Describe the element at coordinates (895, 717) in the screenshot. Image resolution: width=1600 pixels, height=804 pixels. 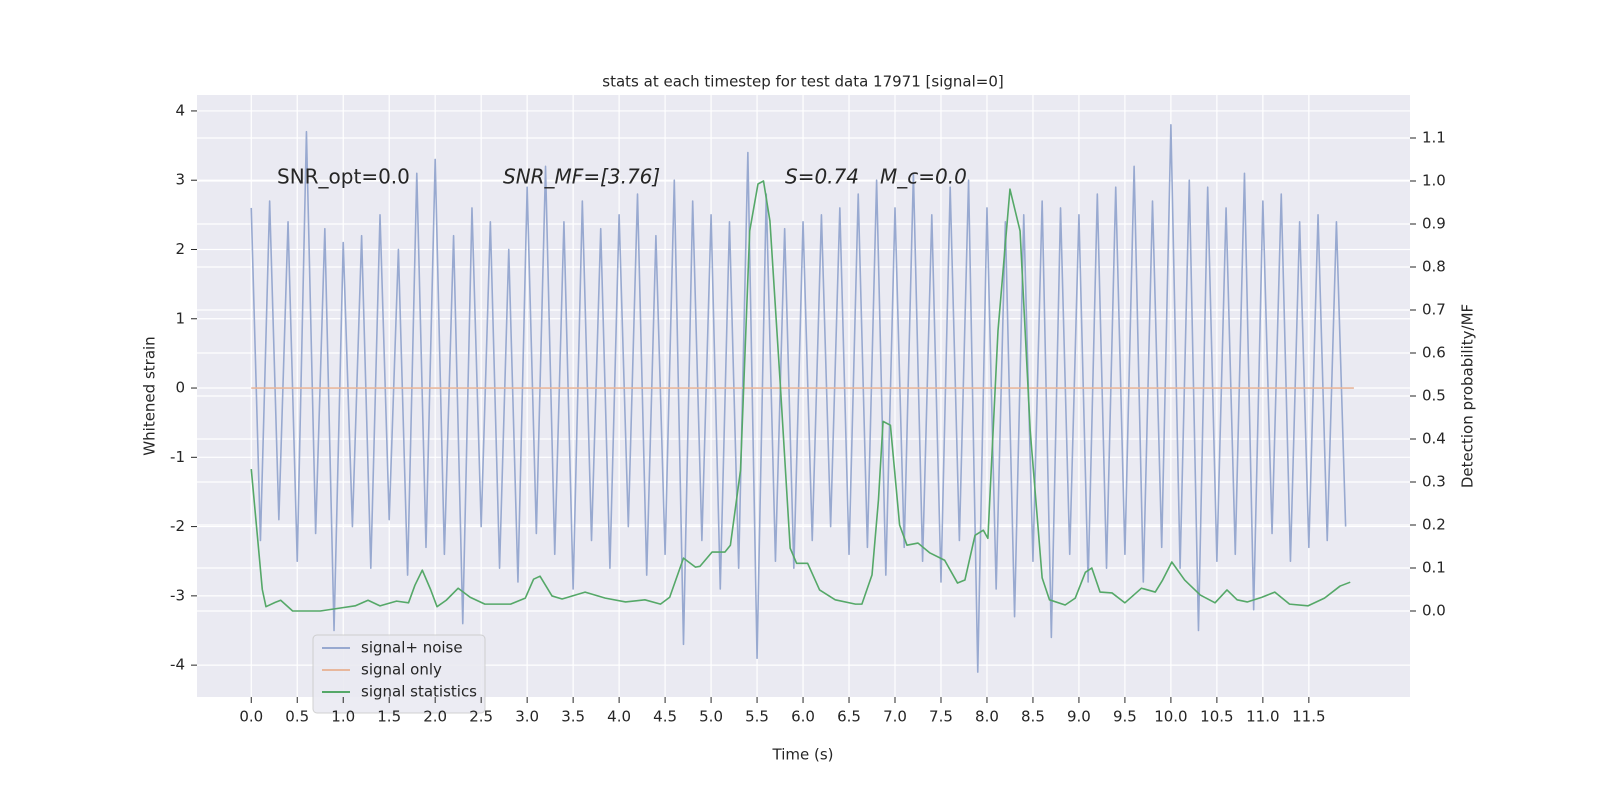
I see `x-tick-label: 7.0` at that location.